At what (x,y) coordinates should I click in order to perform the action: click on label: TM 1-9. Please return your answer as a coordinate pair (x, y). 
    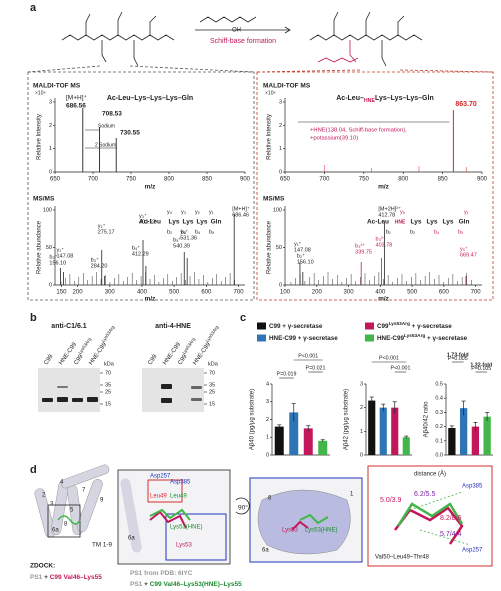
    Looking at the image, I should click on (102, 545).